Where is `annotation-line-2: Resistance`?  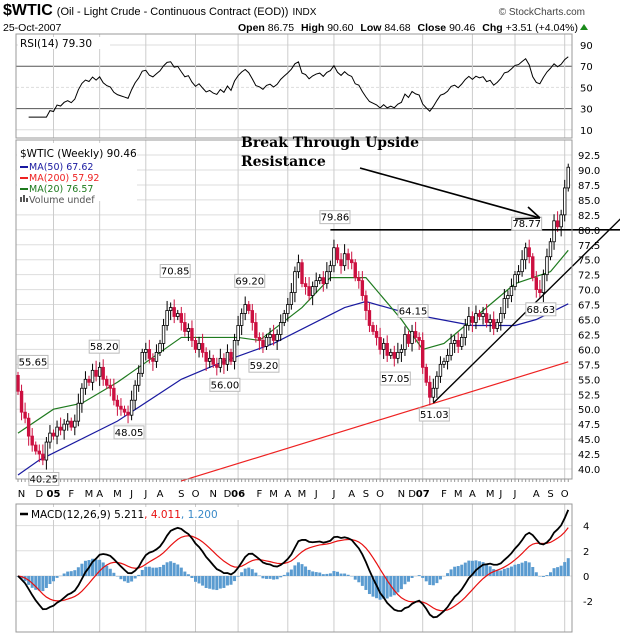 annotation-line-2: Resistance is located at coordinates (283, 162).